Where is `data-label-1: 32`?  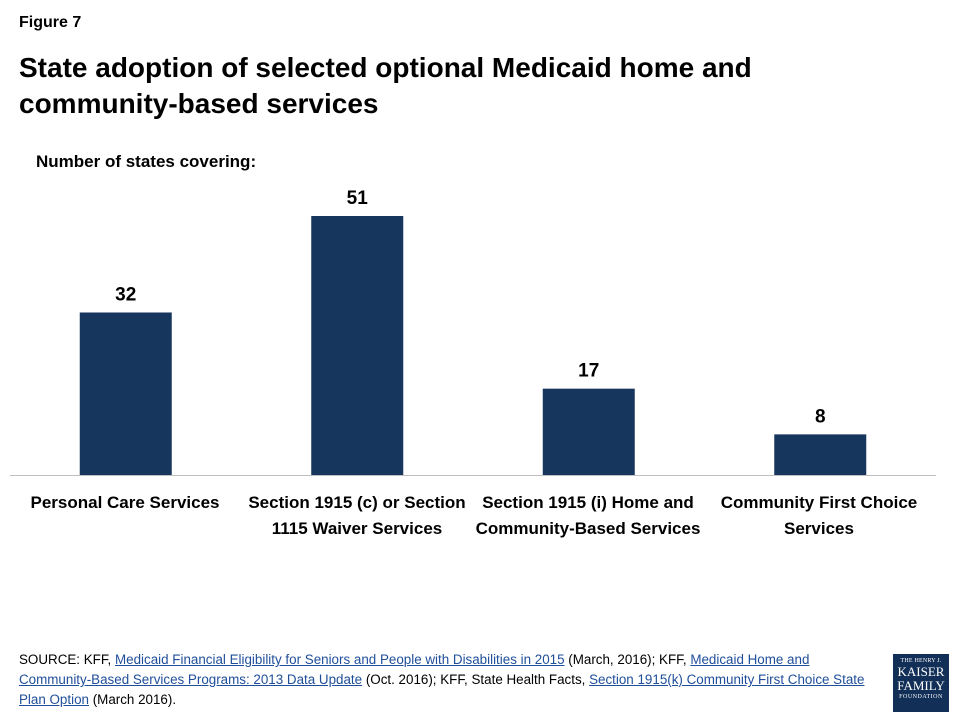 data-label-1: 32 is located at coordinates (125, 294).